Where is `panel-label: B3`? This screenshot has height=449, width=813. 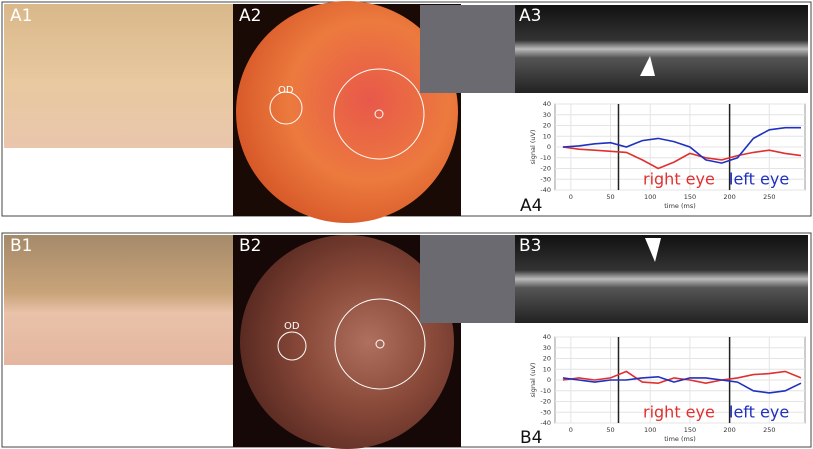 panel-label: B3 is located at coordinates (530, 246).